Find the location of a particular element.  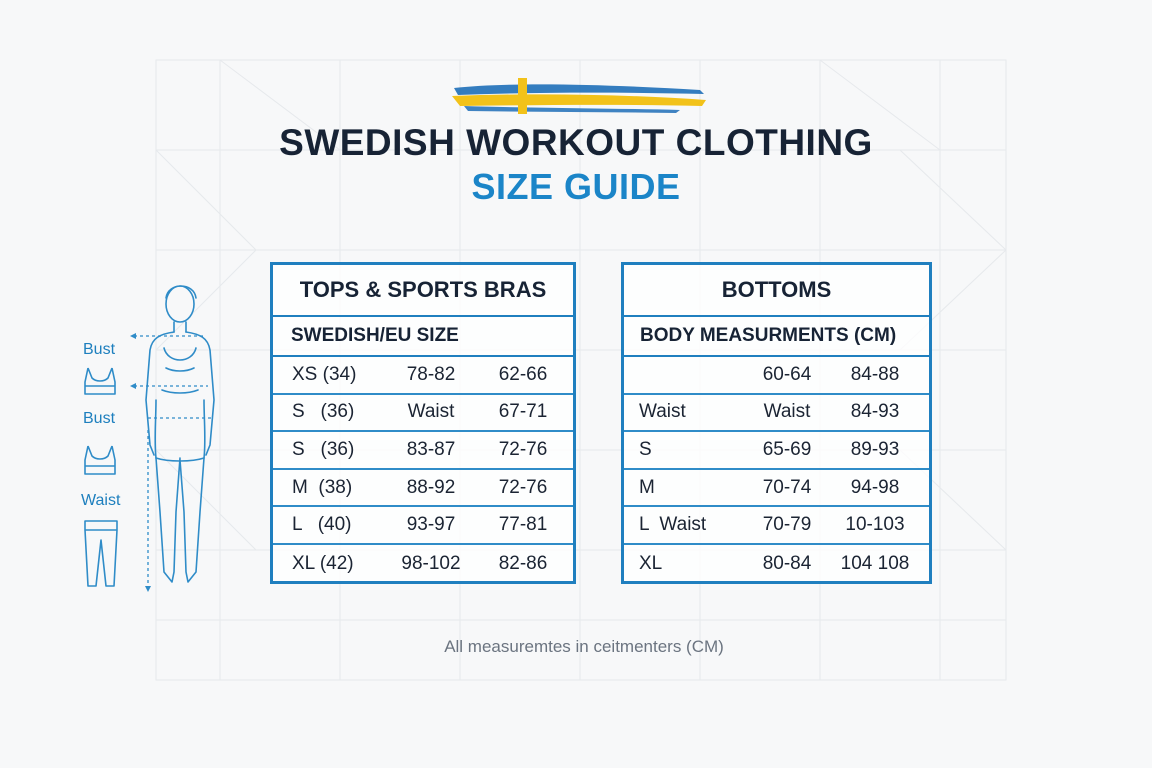

size-cell: L Waist is located at coordinates (673, 525).